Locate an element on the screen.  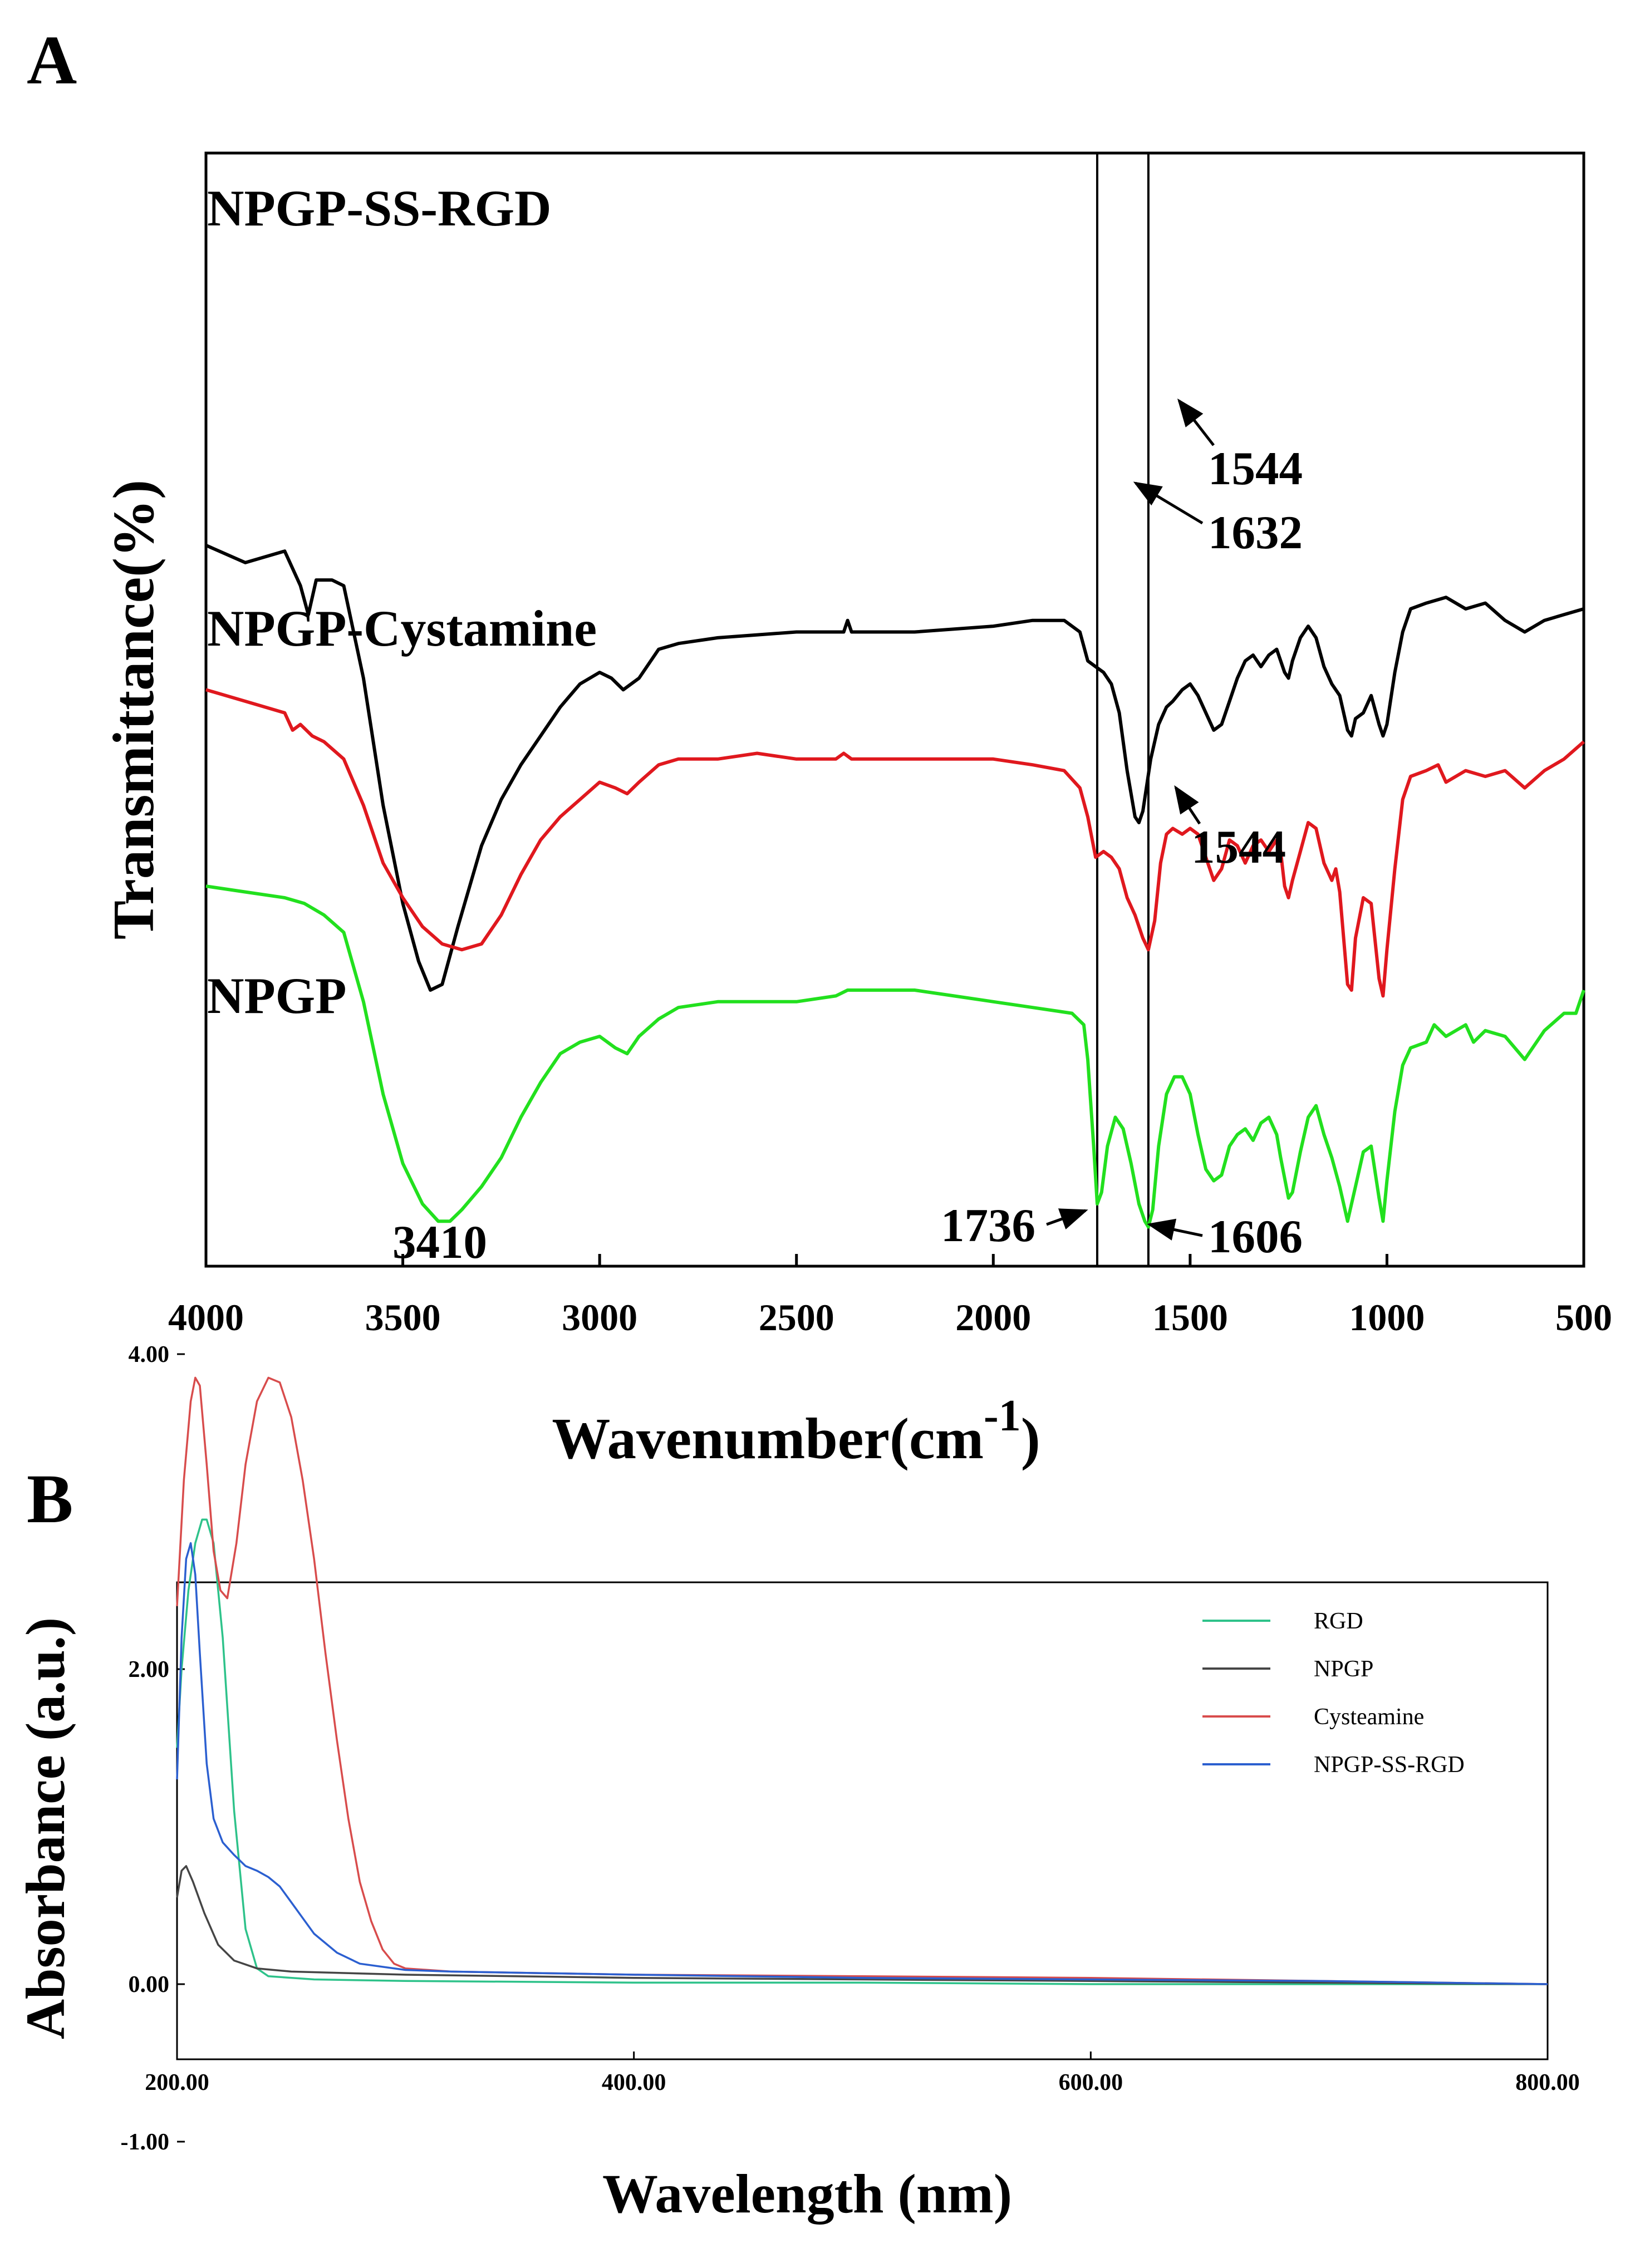
y-axis-title-b: Absorbance (a.u.) is located at coordinates (45, 1828).